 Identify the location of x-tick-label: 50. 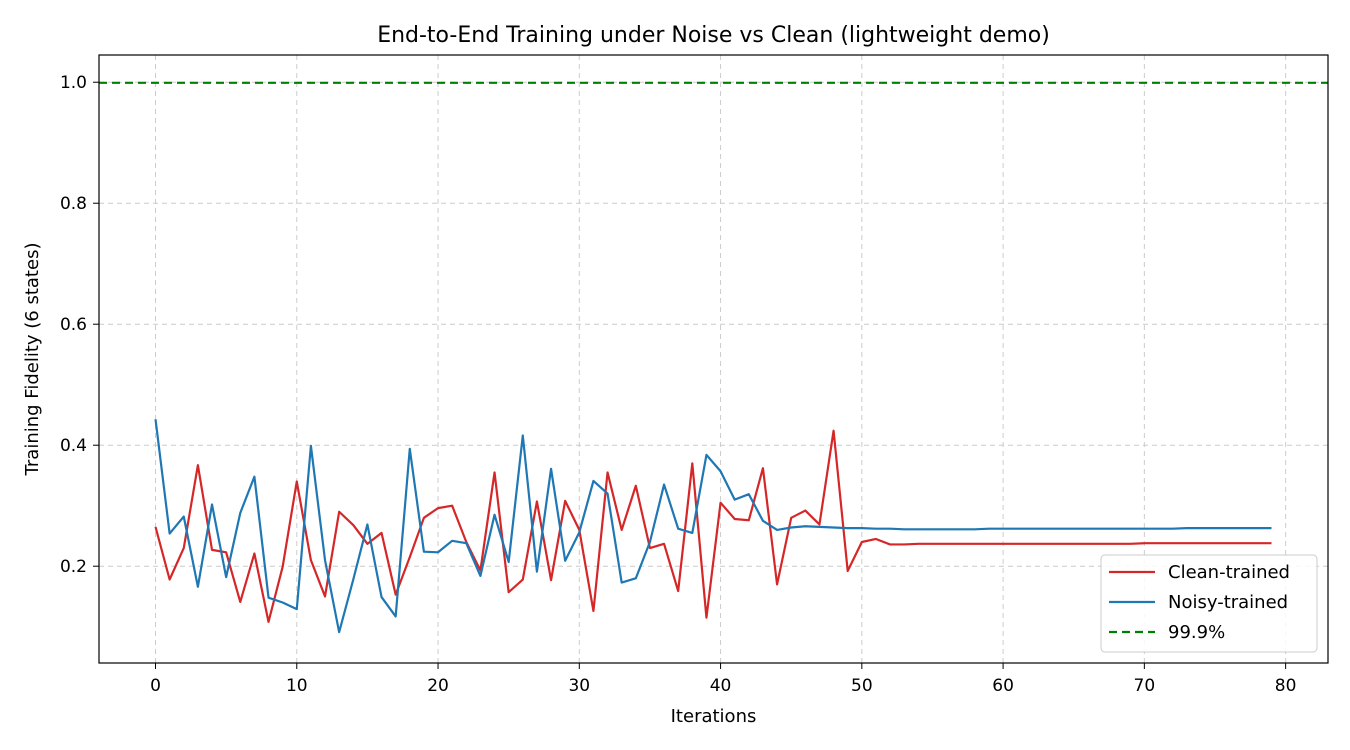
(862, 686).